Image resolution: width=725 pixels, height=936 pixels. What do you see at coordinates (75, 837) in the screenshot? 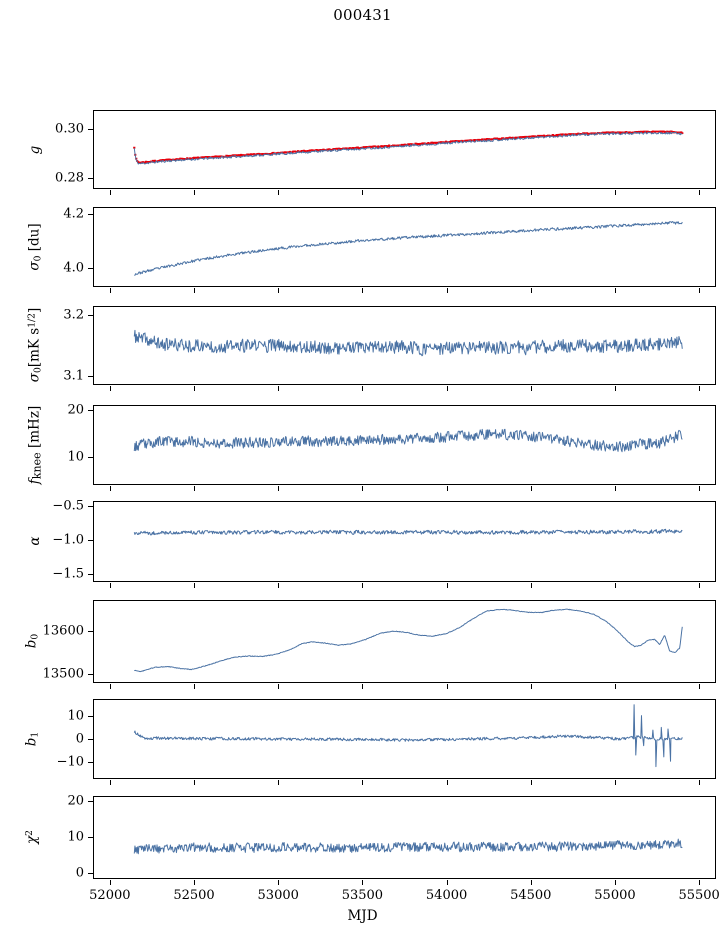
I see `ytick-label-chi2: 10` at bounding box center [75, 837].